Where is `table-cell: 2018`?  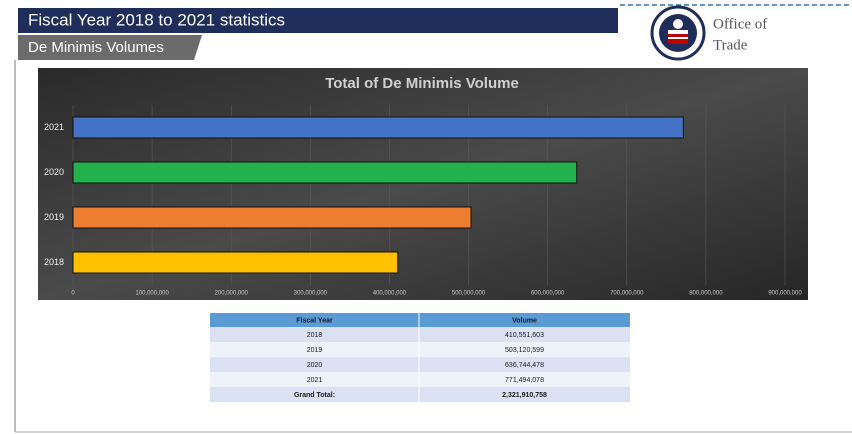
table-cell: 2018 is located at coordinates (315, 335).